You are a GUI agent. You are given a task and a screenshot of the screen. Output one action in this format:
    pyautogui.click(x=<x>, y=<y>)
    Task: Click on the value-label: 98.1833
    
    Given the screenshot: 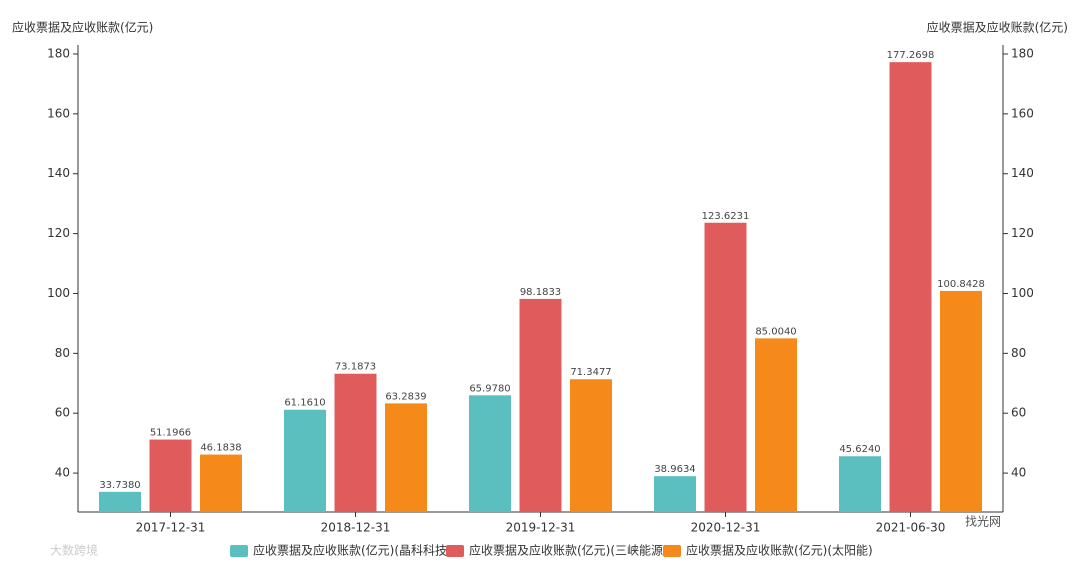 What is the action you would take?
    pyautogui.click(x=540, y=292)
    